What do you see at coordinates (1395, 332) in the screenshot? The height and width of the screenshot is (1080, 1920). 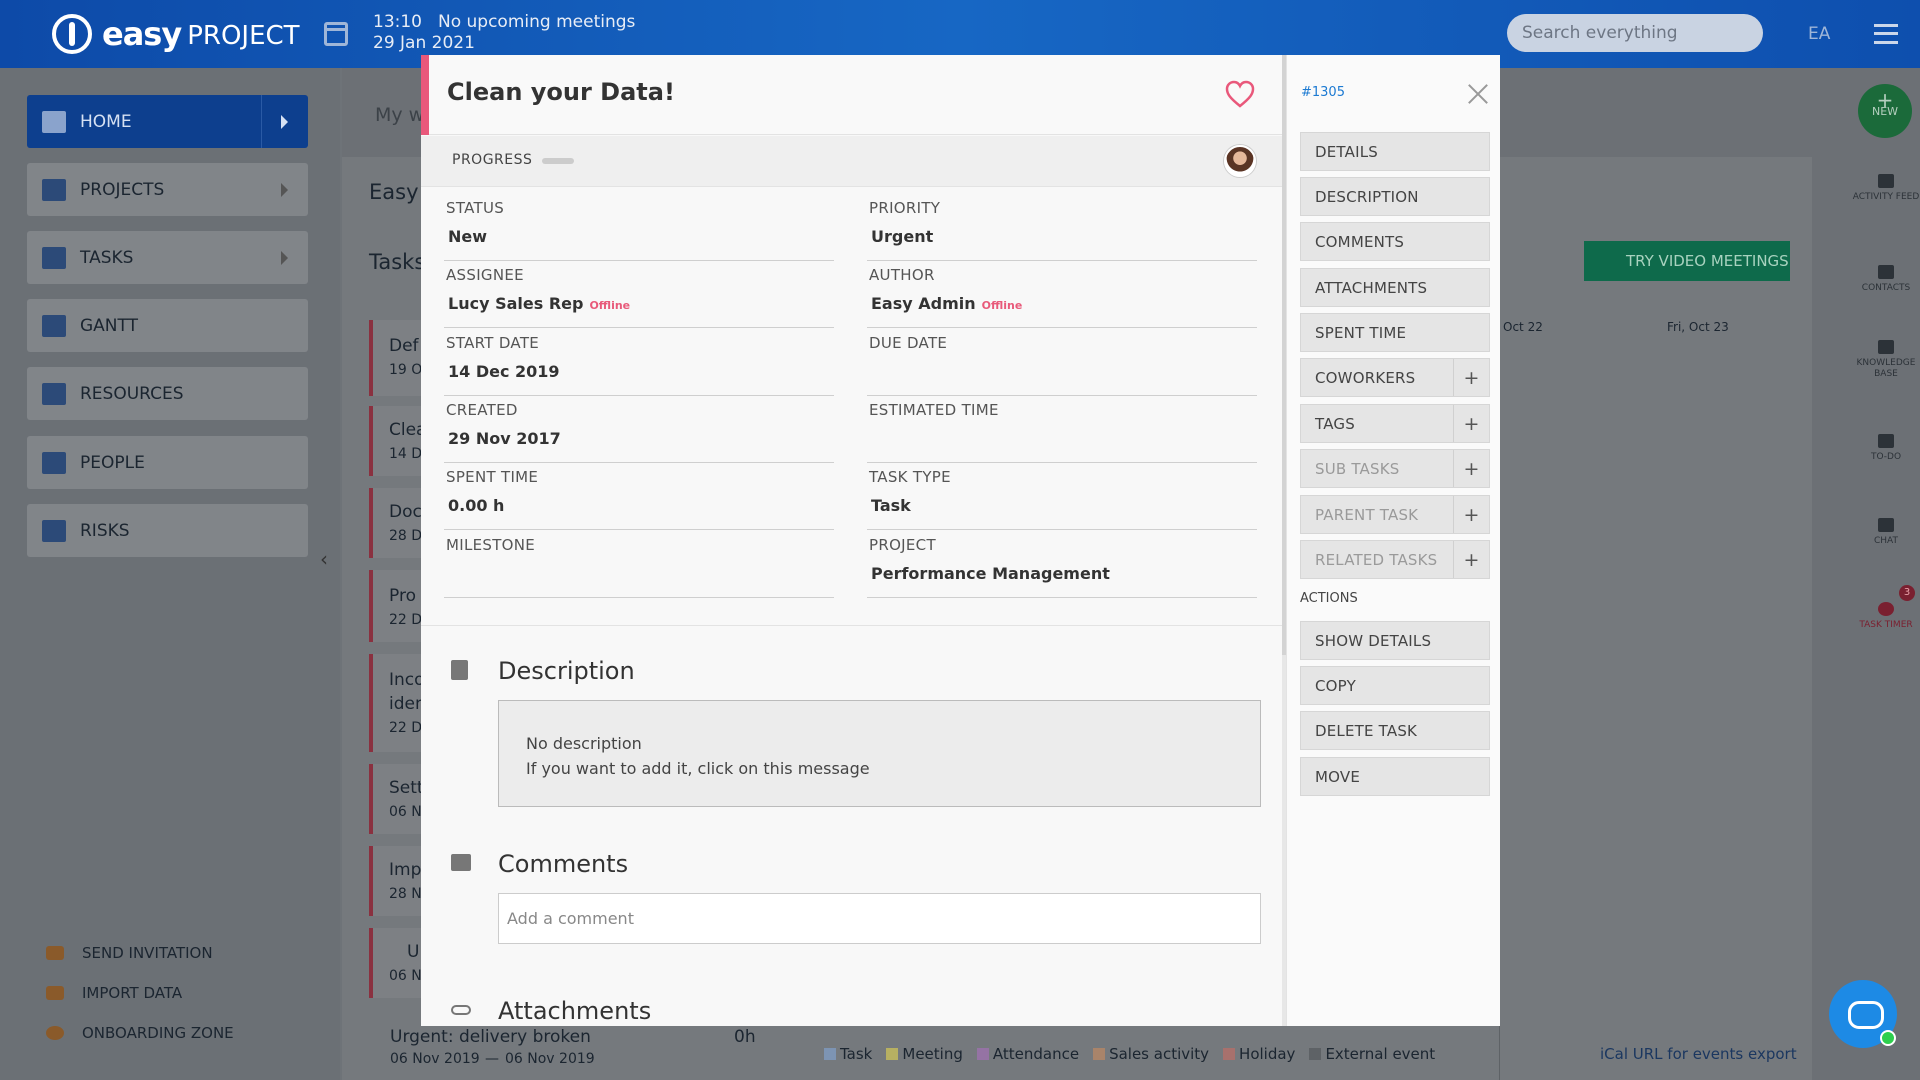 I see `spent-time-button: SPENT TIME` at bounding box center [1395, 332].